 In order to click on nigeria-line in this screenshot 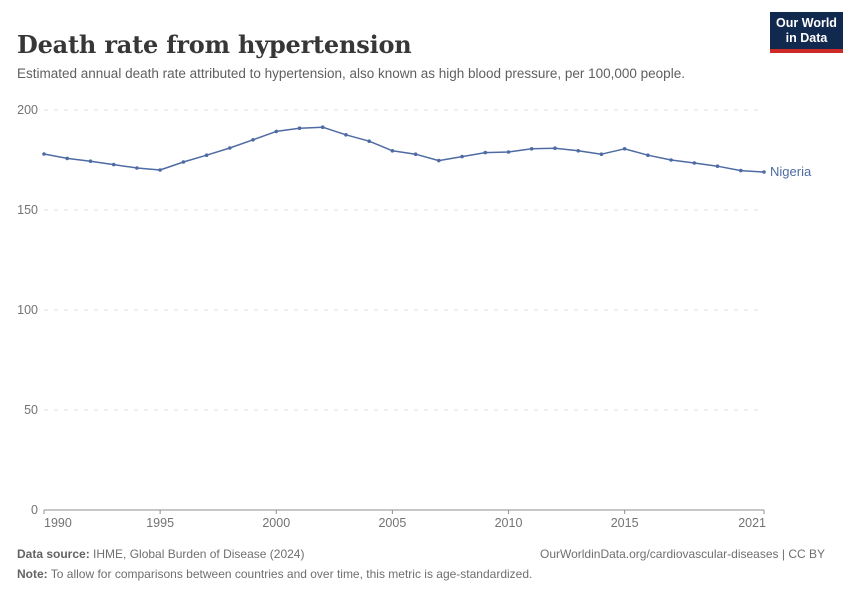, I will do `click(404, 149)`.